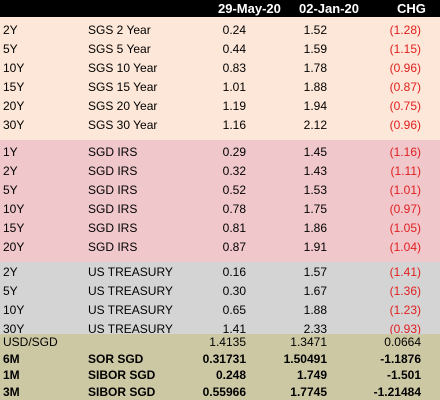 The height and width of the screenshot is (400, 440). What do you see at coordinates (11, 375) in the screenshot?
I see `tenor-cell: 1M` at bounding box center [11, 375].